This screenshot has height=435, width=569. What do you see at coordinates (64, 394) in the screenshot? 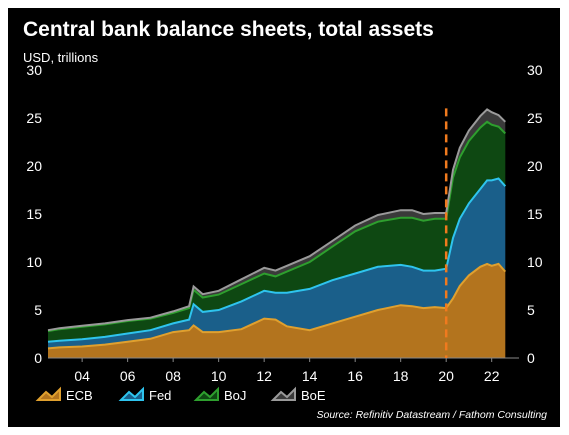
I see `legend-item-ecb: ECB` at bounding box center [64, 394].